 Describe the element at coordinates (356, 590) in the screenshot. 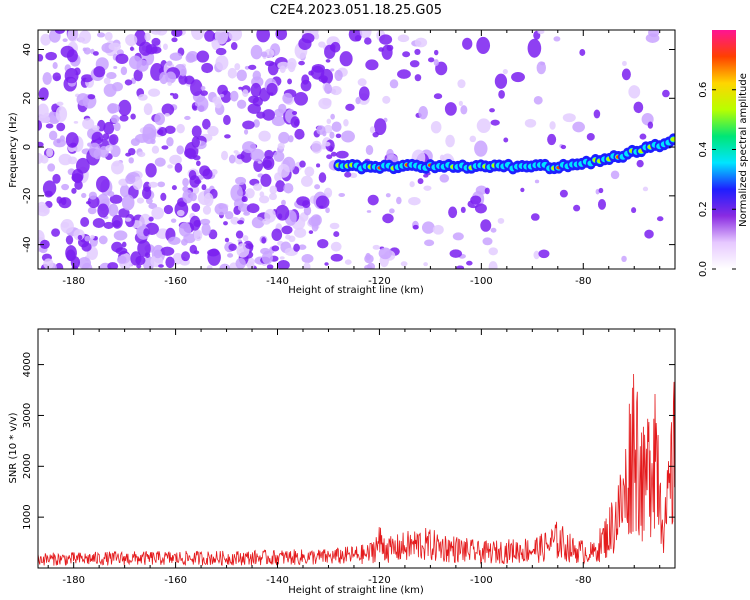

I see `snr-x-axis-label: Height of straight line (km)` at that location.